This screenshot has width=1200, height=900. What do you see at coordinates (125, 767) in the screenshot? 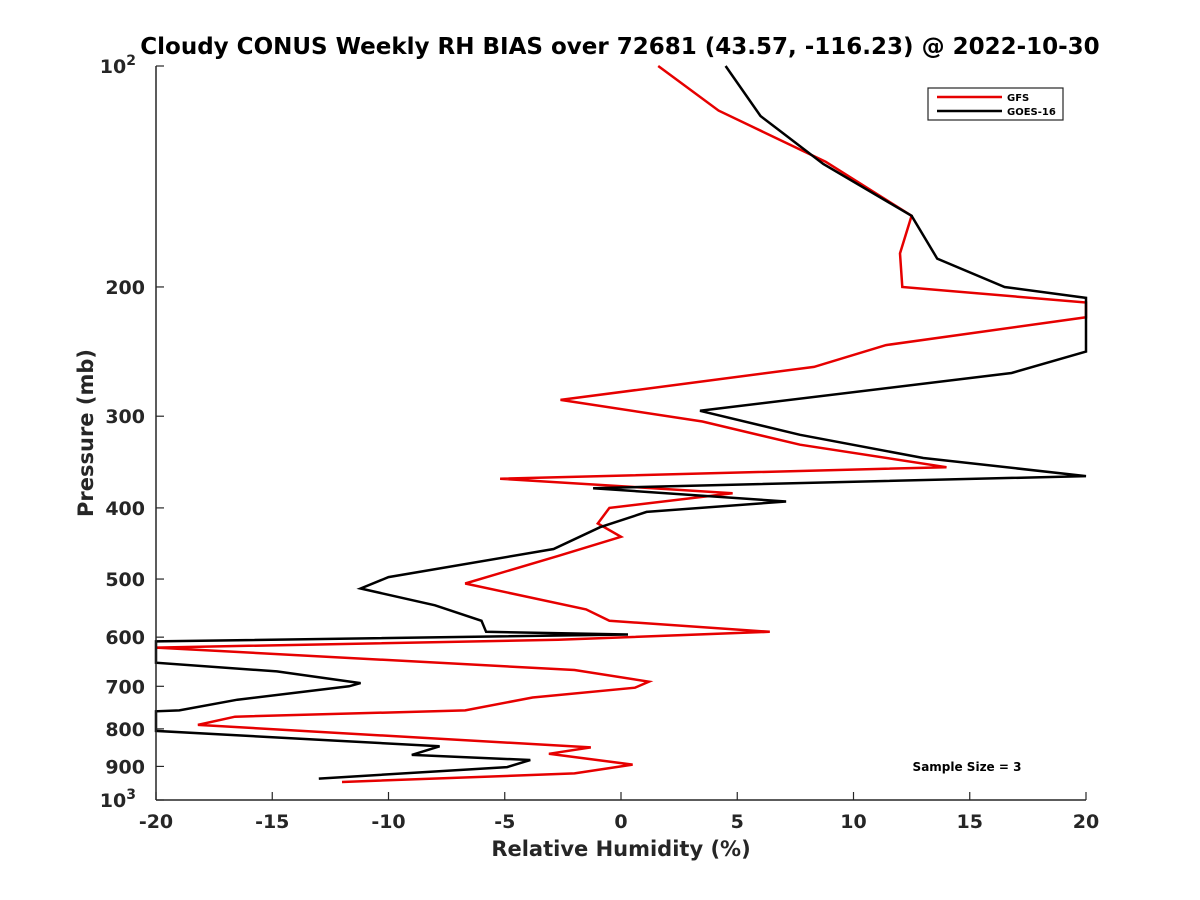
I see `y-tick-label: 900` at bounding box center [125, 767].